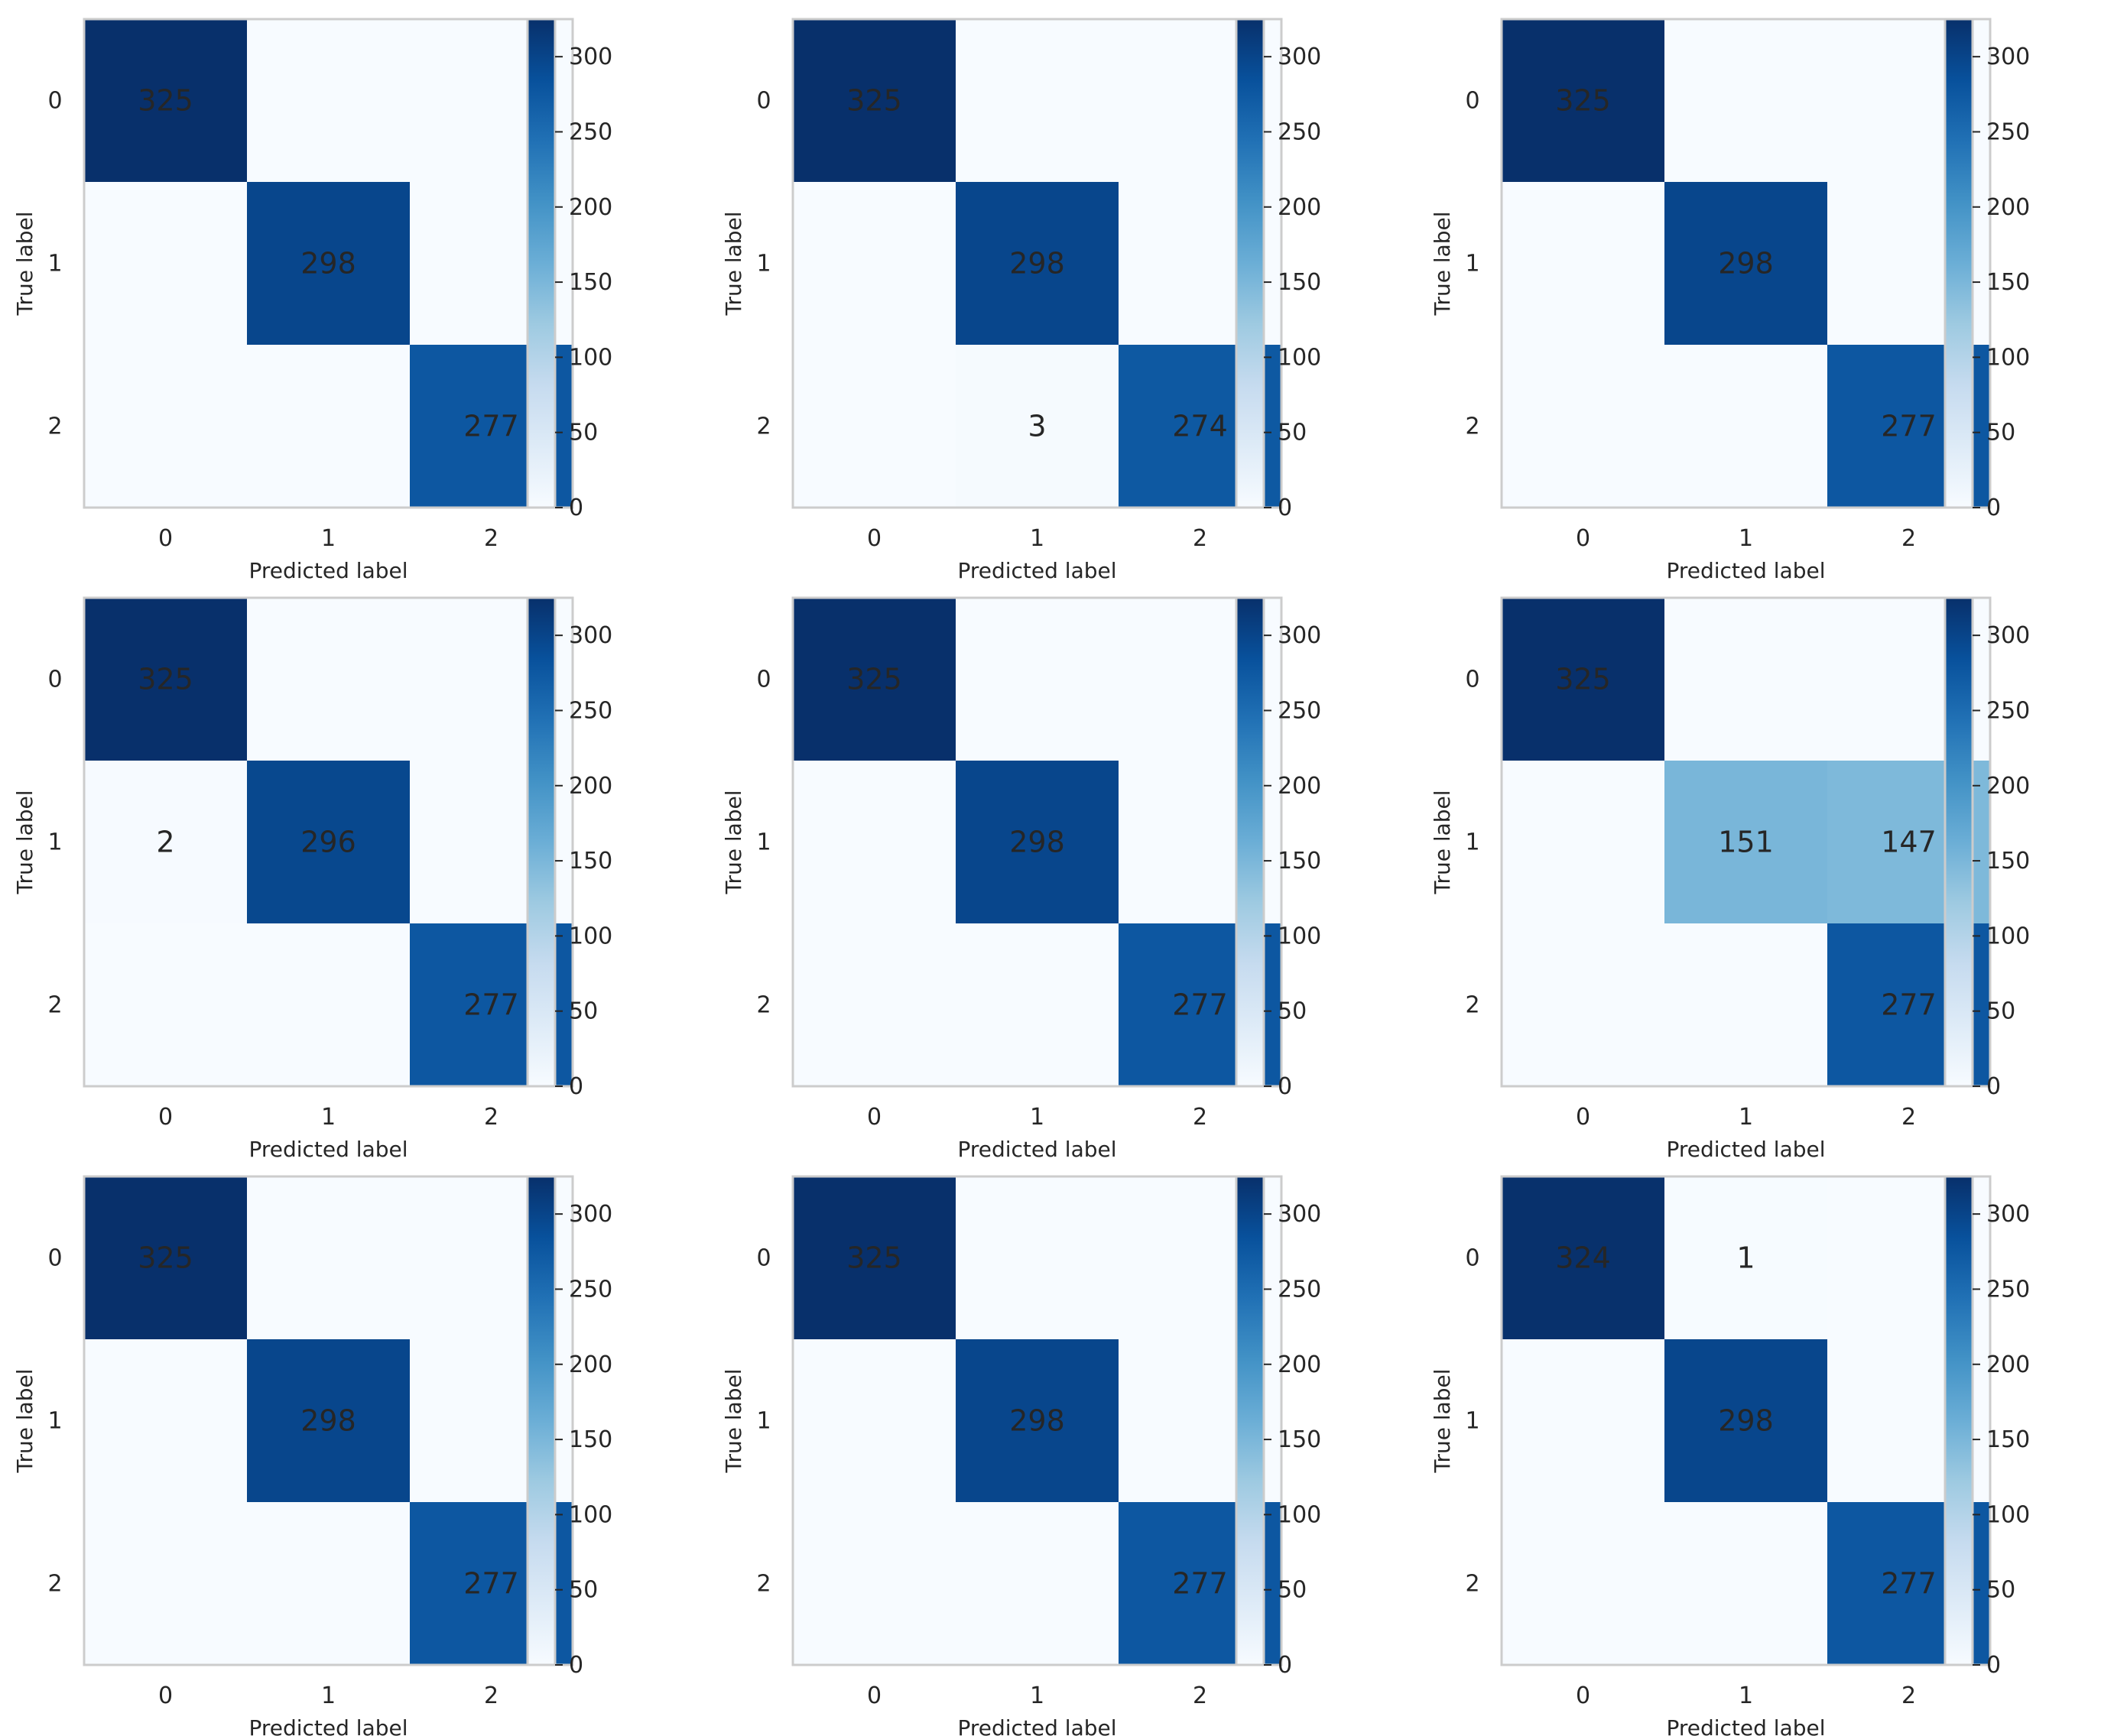 The height and width of the screenshot is (1736, 2127). I want to click on cell-label-1-1: 151, so click(1746, 842).